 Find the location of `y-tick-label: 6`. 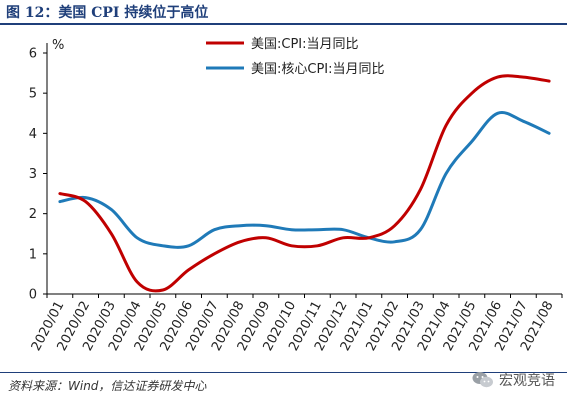

y-tick-label: 6 is located at coordinates (33, 54).